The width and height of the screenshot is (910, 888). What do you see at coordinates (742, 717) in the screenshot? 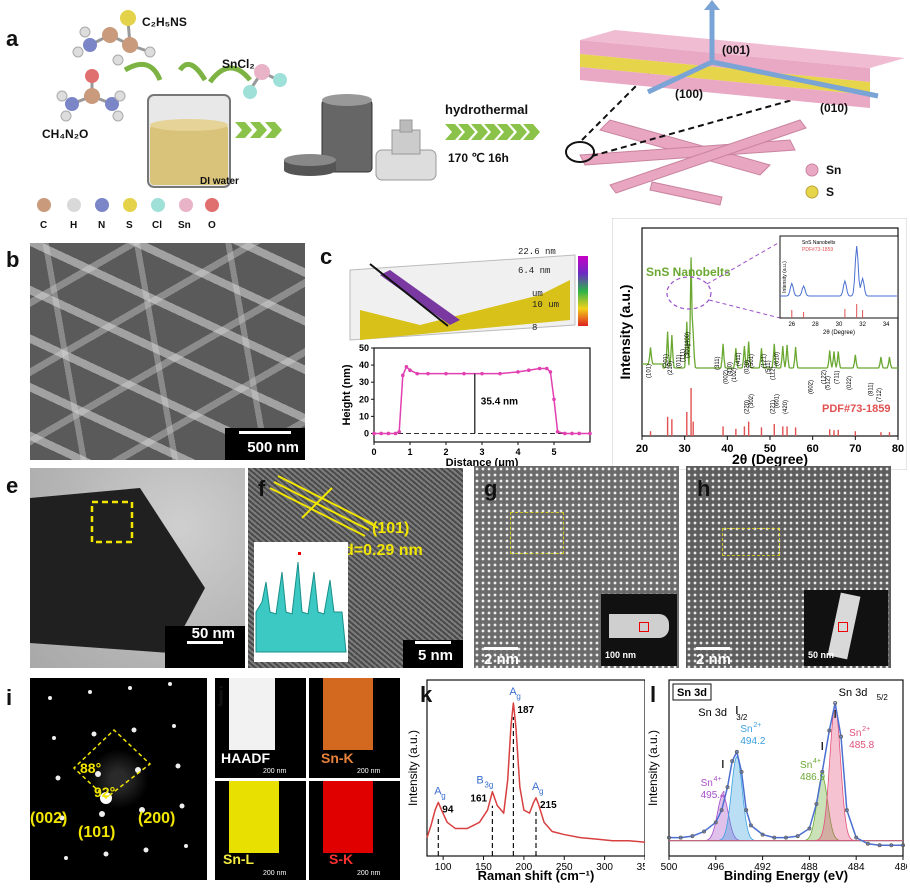
I see `xps-label-32-sub: 3/2` at bounding box center [742, 717].